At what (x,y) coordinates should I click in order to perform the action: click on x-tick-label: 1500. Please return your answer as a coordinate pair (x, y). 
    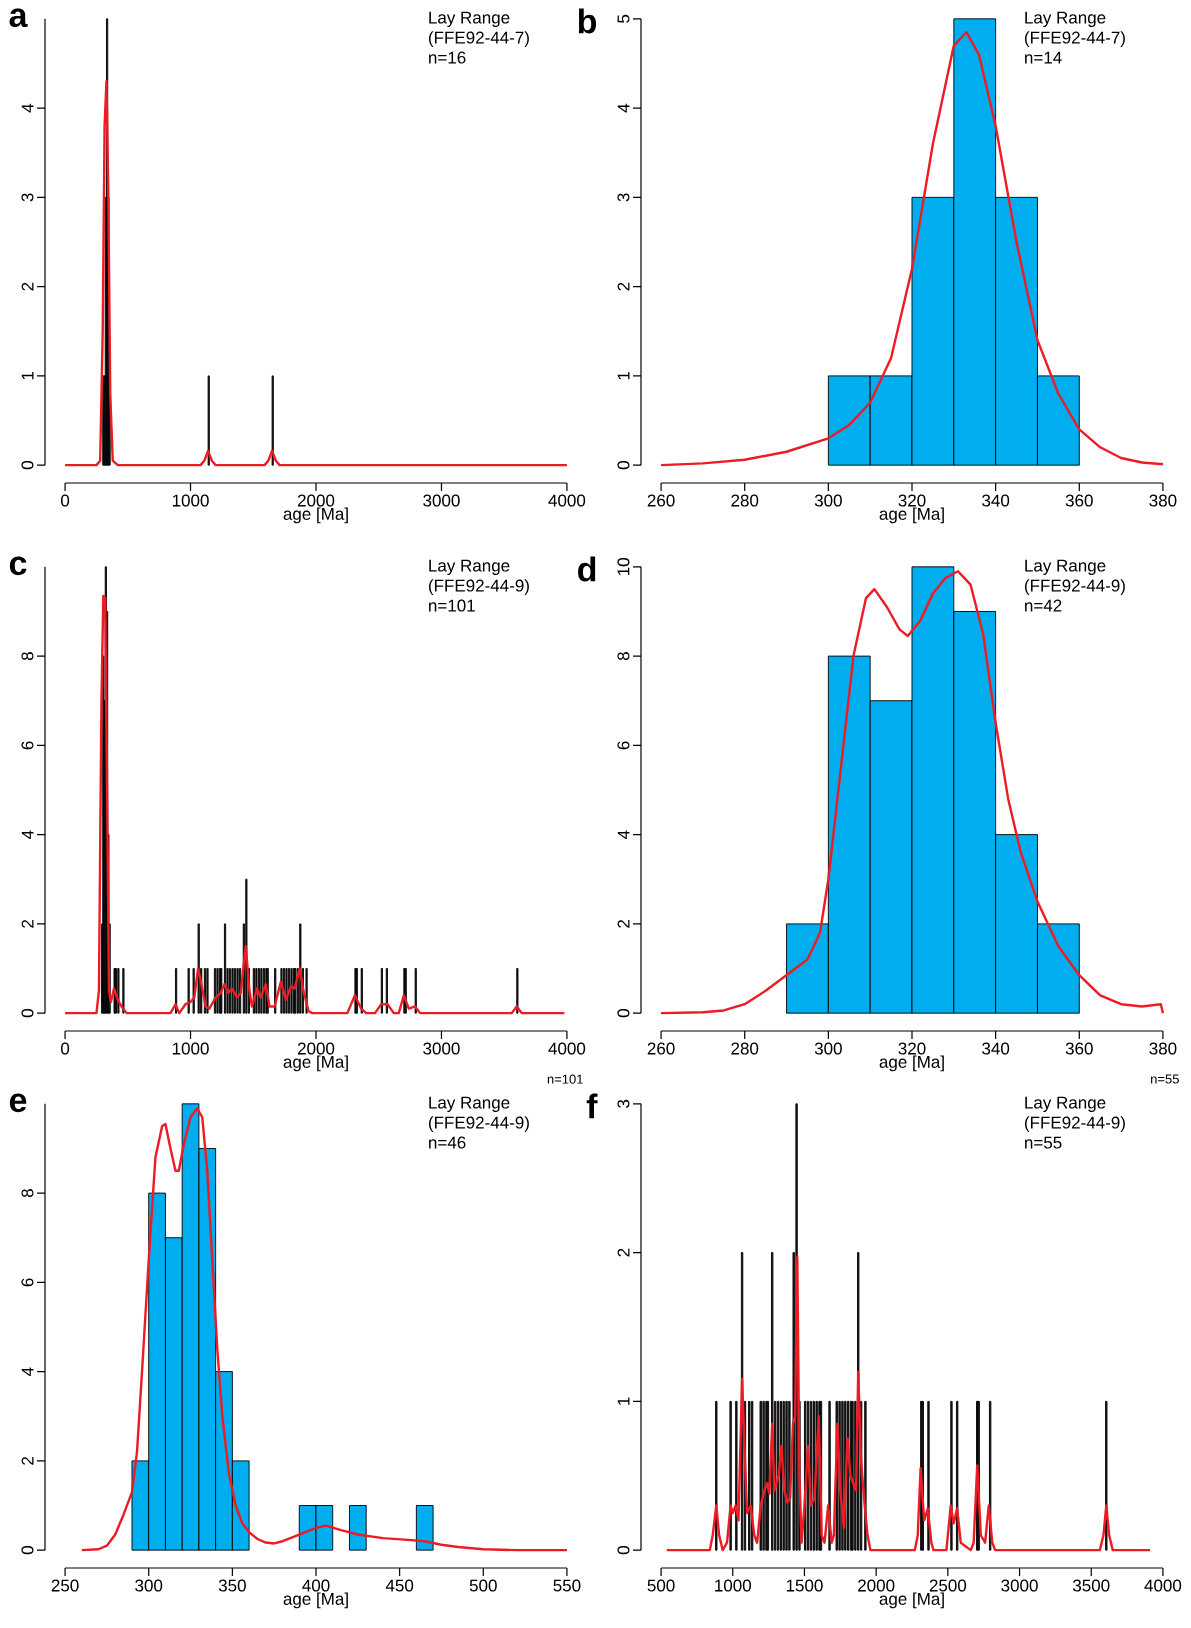
    Looking at the image, I should click on (804, 1585).